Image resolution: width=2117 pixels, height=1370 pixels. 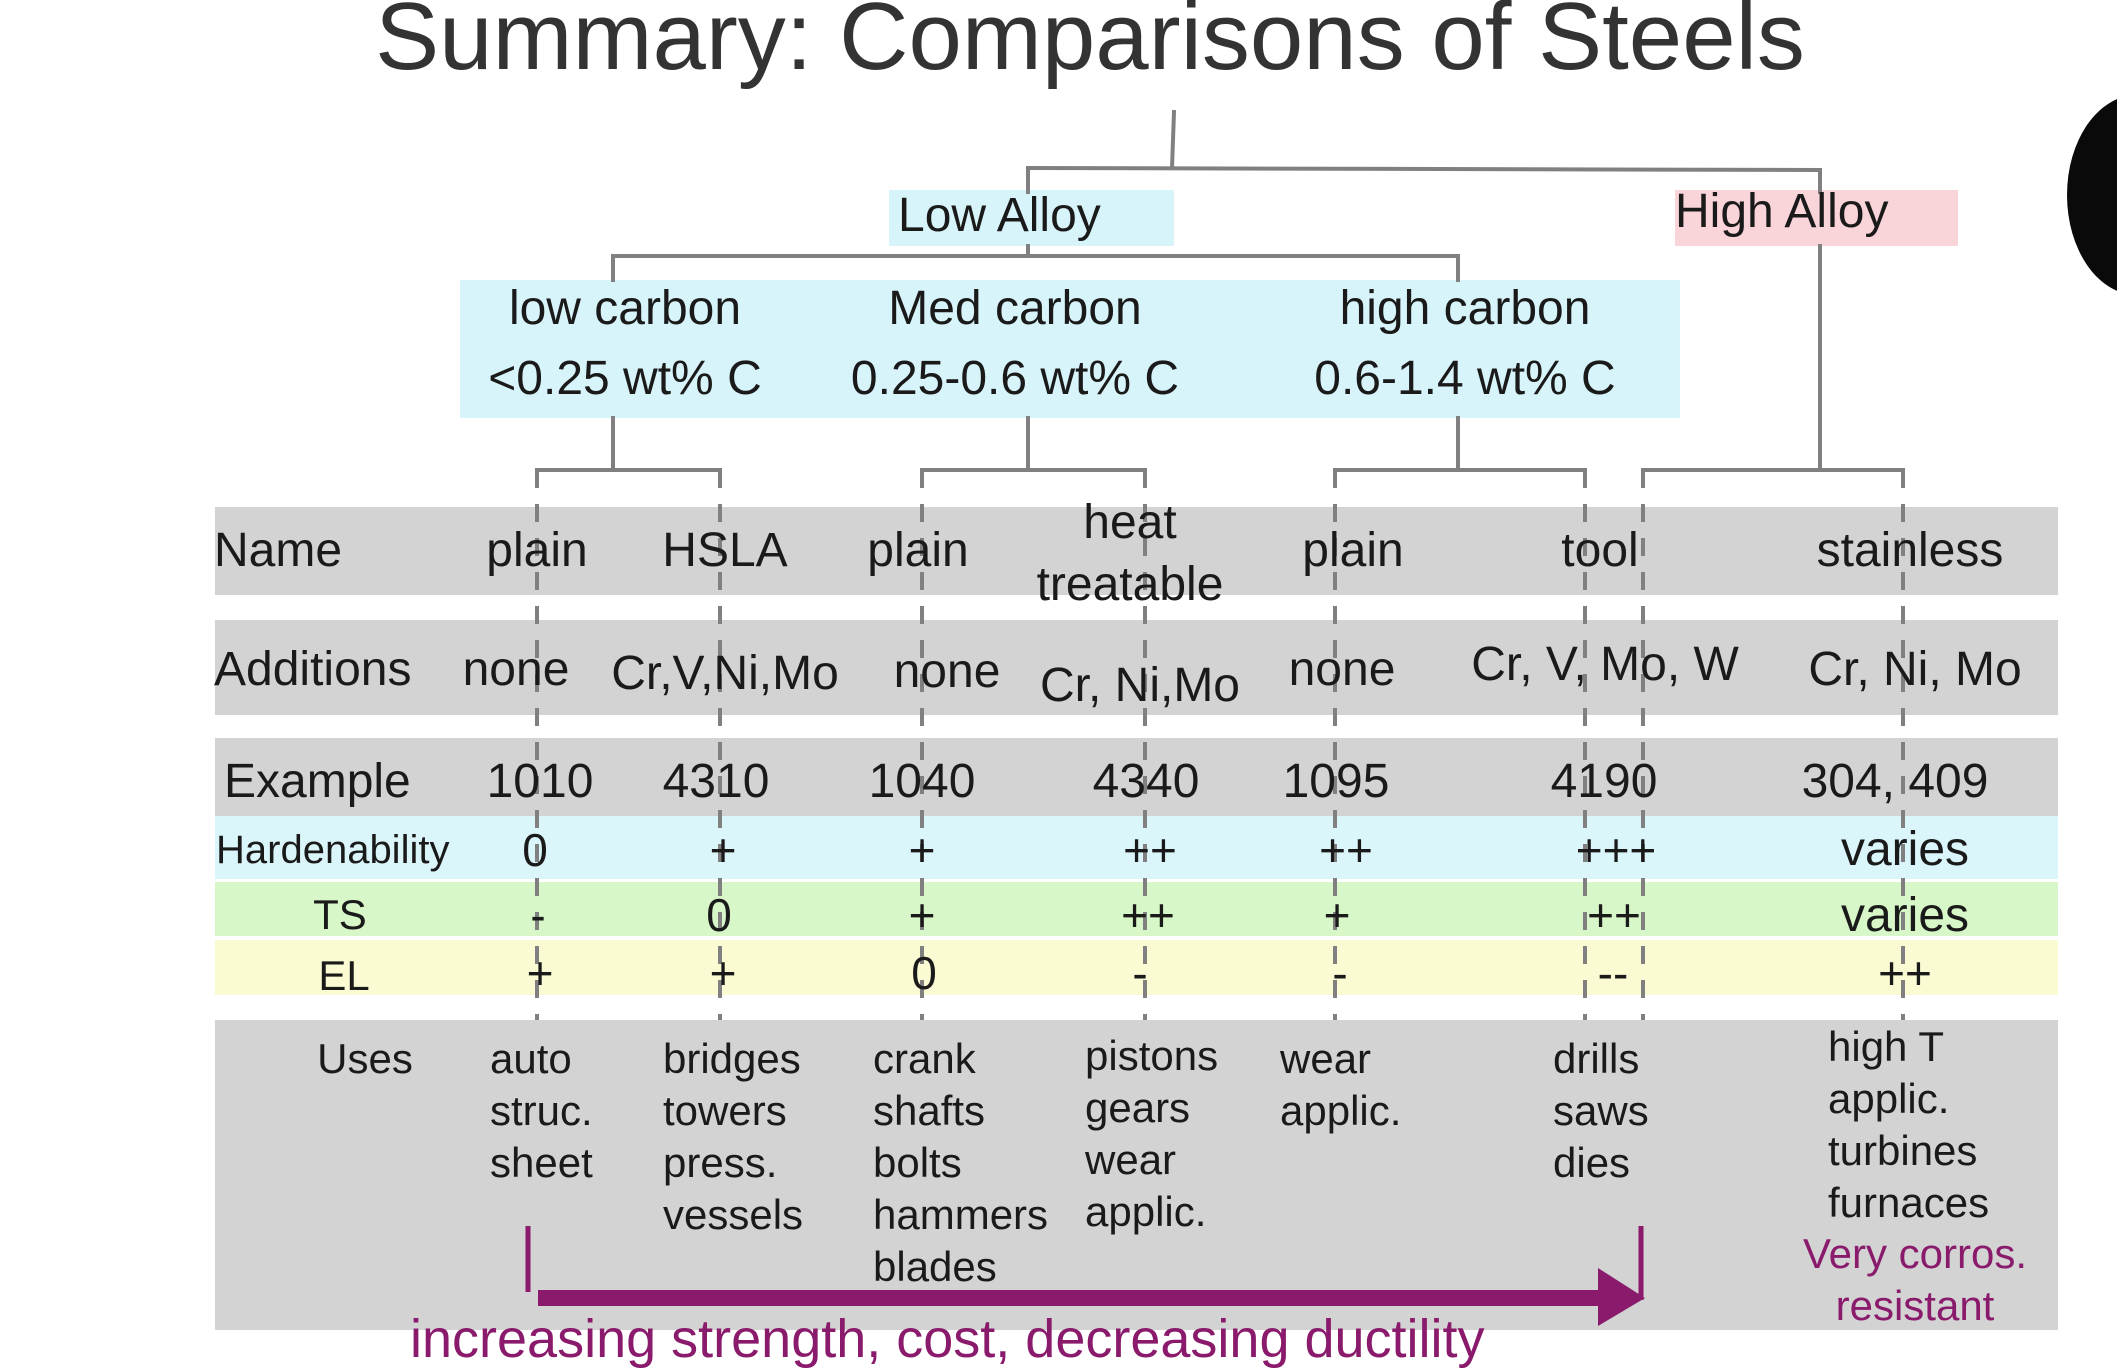 I want to click on name-plain-low: plain, so click(x=537, y=550).